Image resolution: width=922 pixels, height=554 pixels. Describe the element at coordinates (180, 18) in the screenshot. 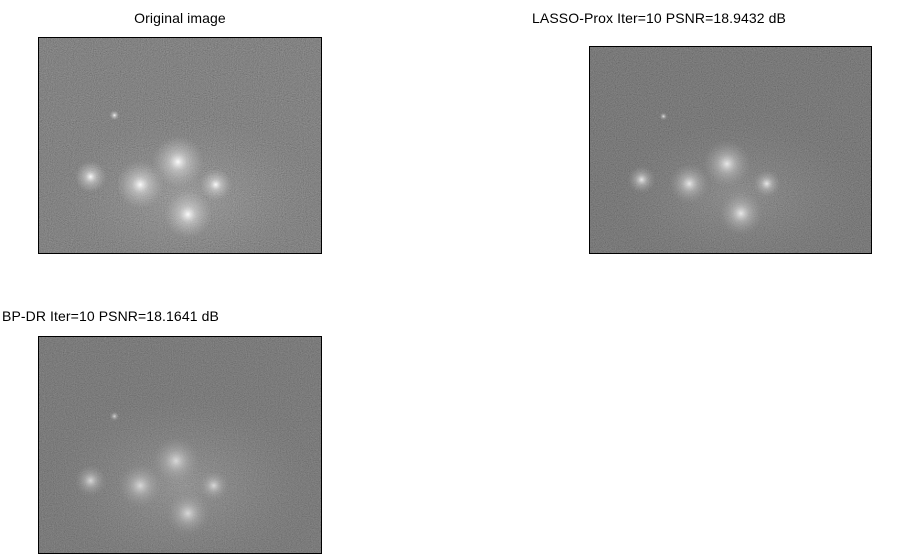

I see `panel-title-original: Original image` at that location.